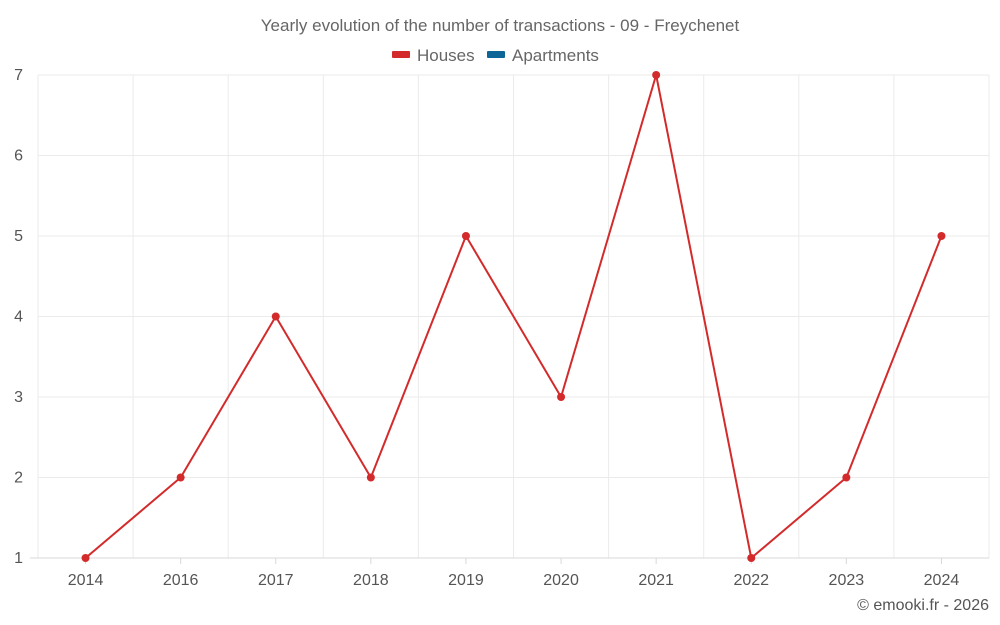 This screenshot has height=625, width=1000. I want to click on legend-item-houses: Houses, so click(433, 55).